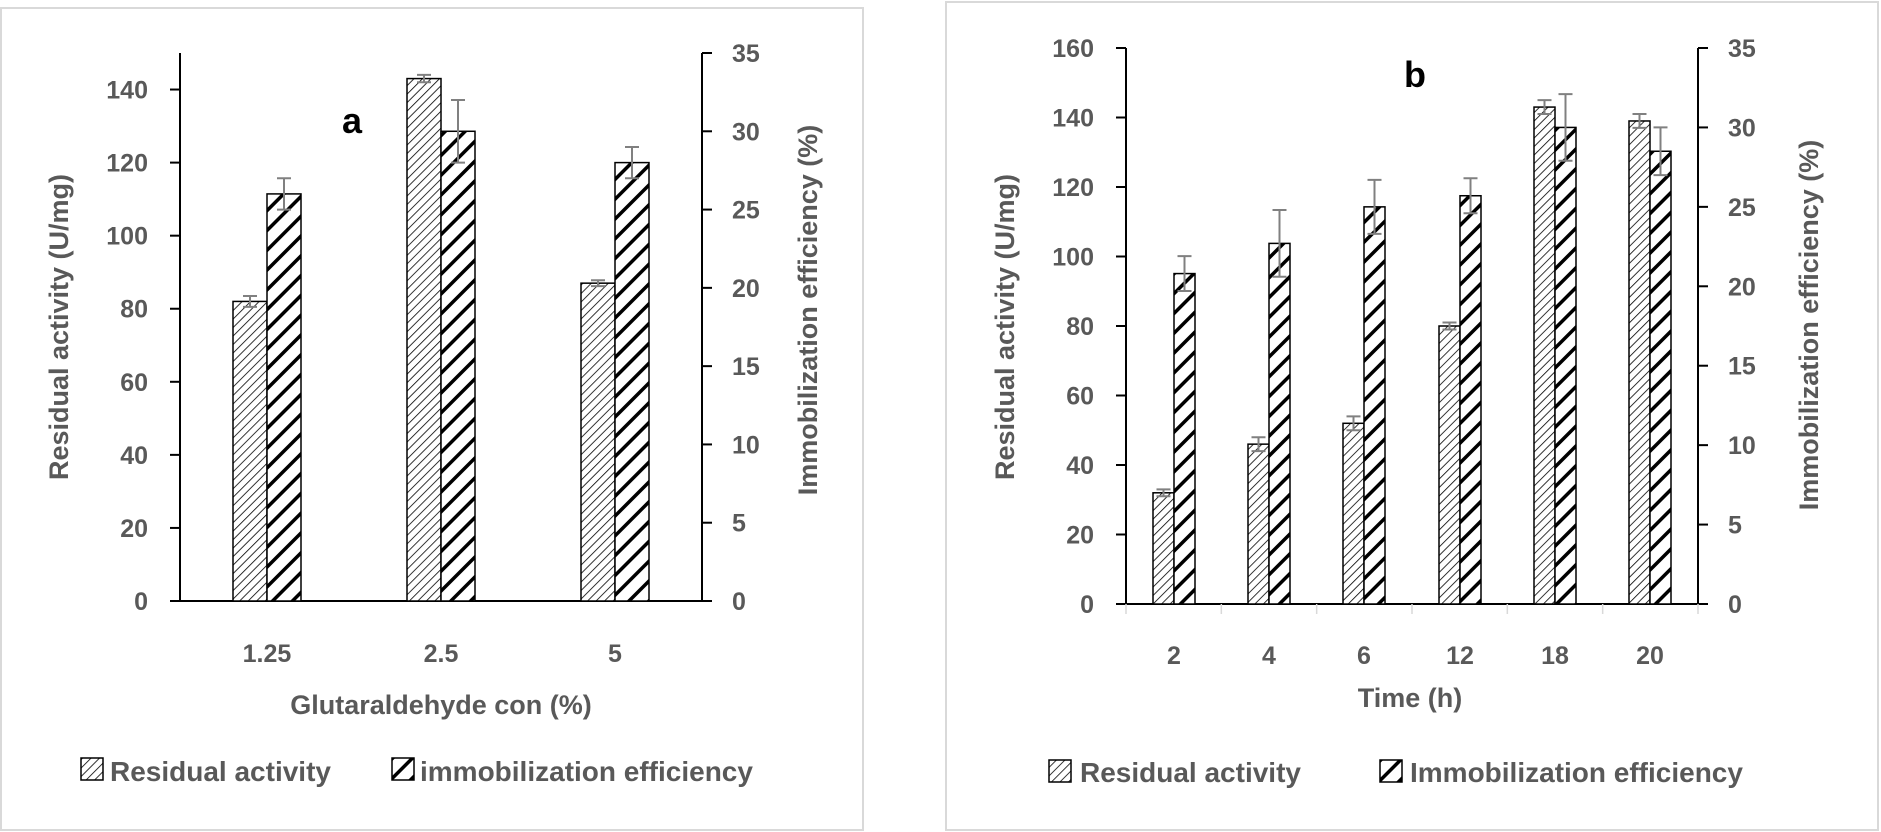 The height and width of the screenshot is (832, 1881). Describe the element at coordinates (1650, 656) in the screenshot. I see `x-tick-label: 20` at that location.